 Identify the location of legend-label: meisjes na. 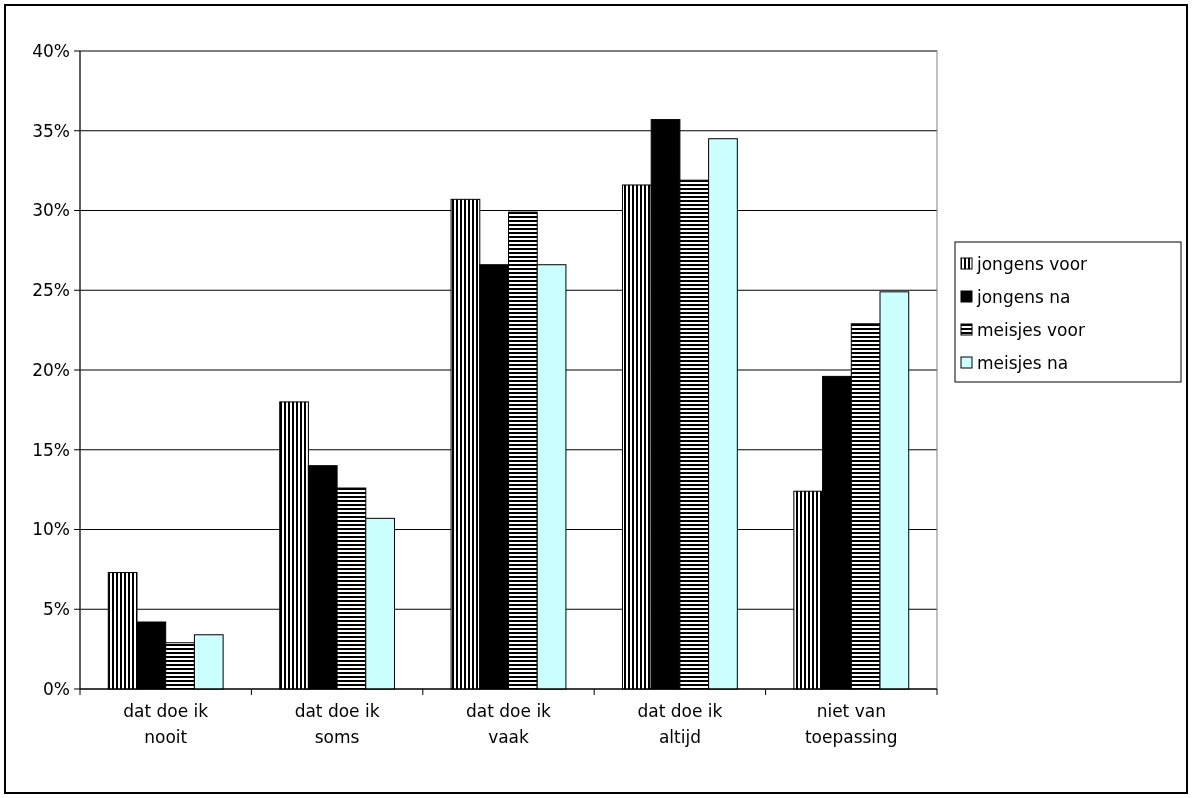
(1023, 362).